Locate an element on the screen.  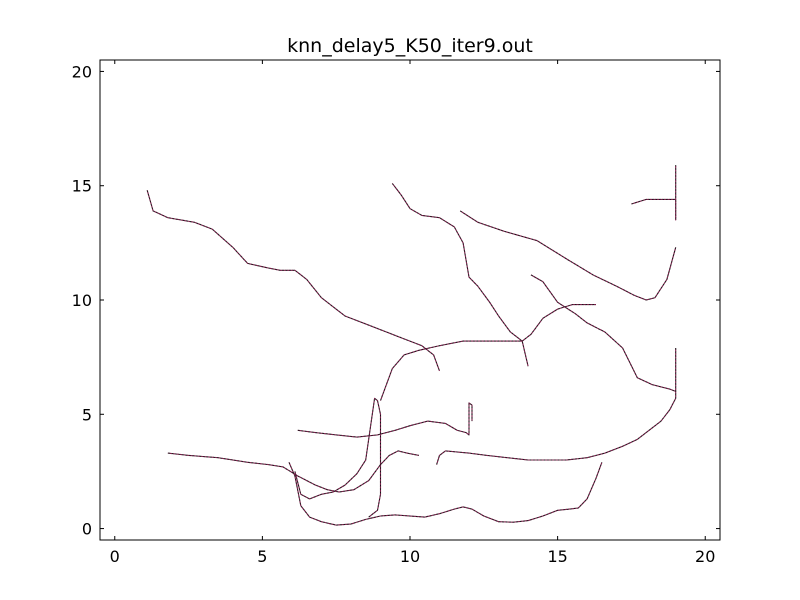
y-tick-label: 0 is located at coordinates (87, 529).